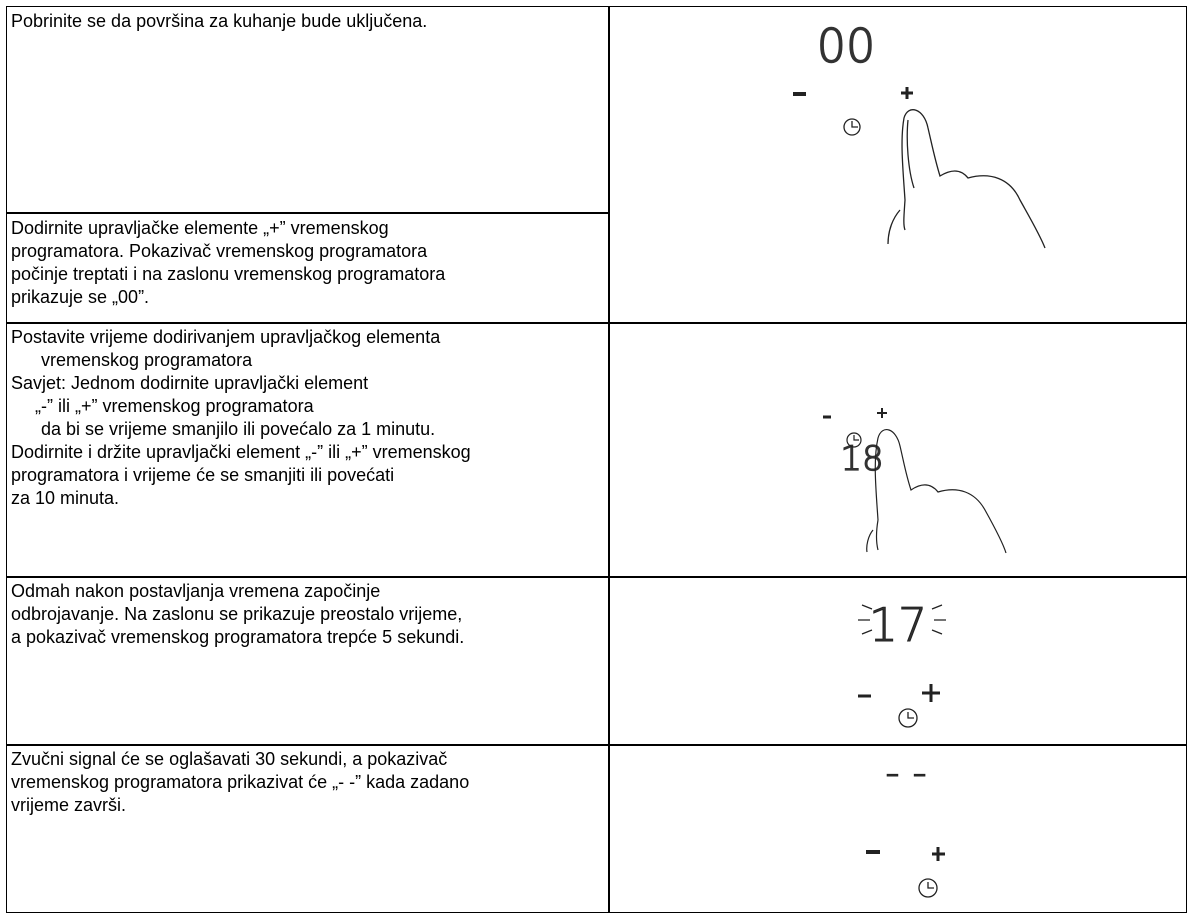 The height and width of the screenshot is (914, 1197). What do you see at coordinates (906, 773) in the screenshot?
I see `timer-display: - -` at bounding box center [906, 773].